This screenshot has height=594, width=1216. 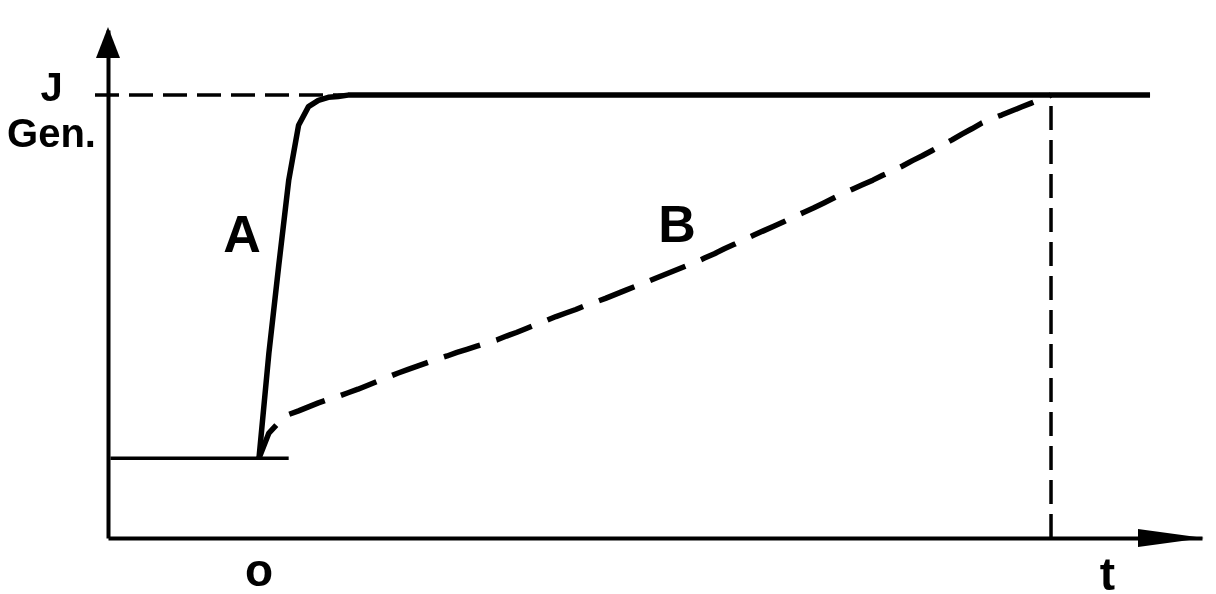 What do you see at coordinates (259, 569) in the screenshot?
I see `text: o` at bounding box center [259, 569].